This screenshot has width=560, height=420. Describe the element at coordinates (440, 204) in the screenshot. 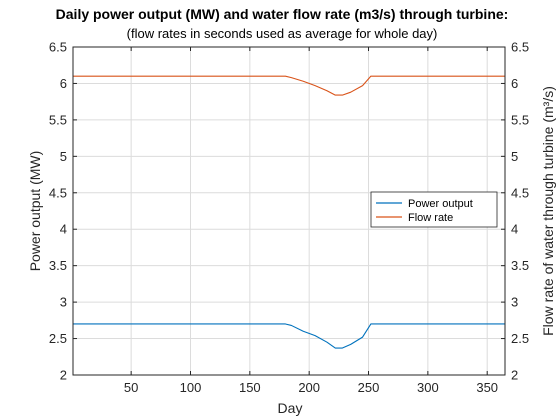

I see `legend-label-power-output: Power output` at that location.